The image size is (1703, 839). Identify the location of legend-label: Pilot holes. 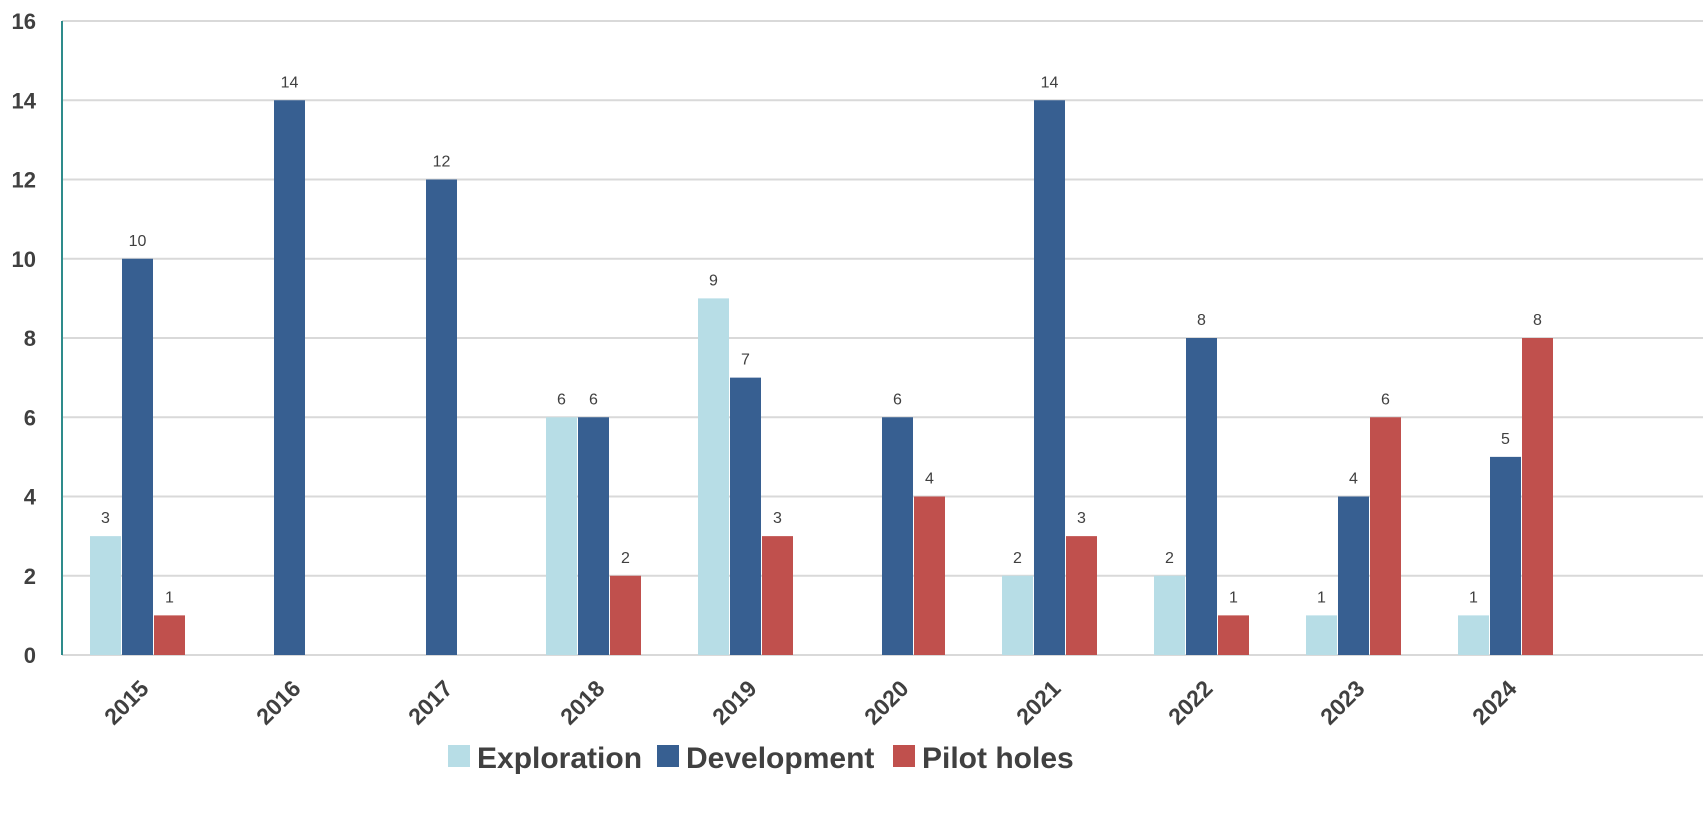
(998, 758).